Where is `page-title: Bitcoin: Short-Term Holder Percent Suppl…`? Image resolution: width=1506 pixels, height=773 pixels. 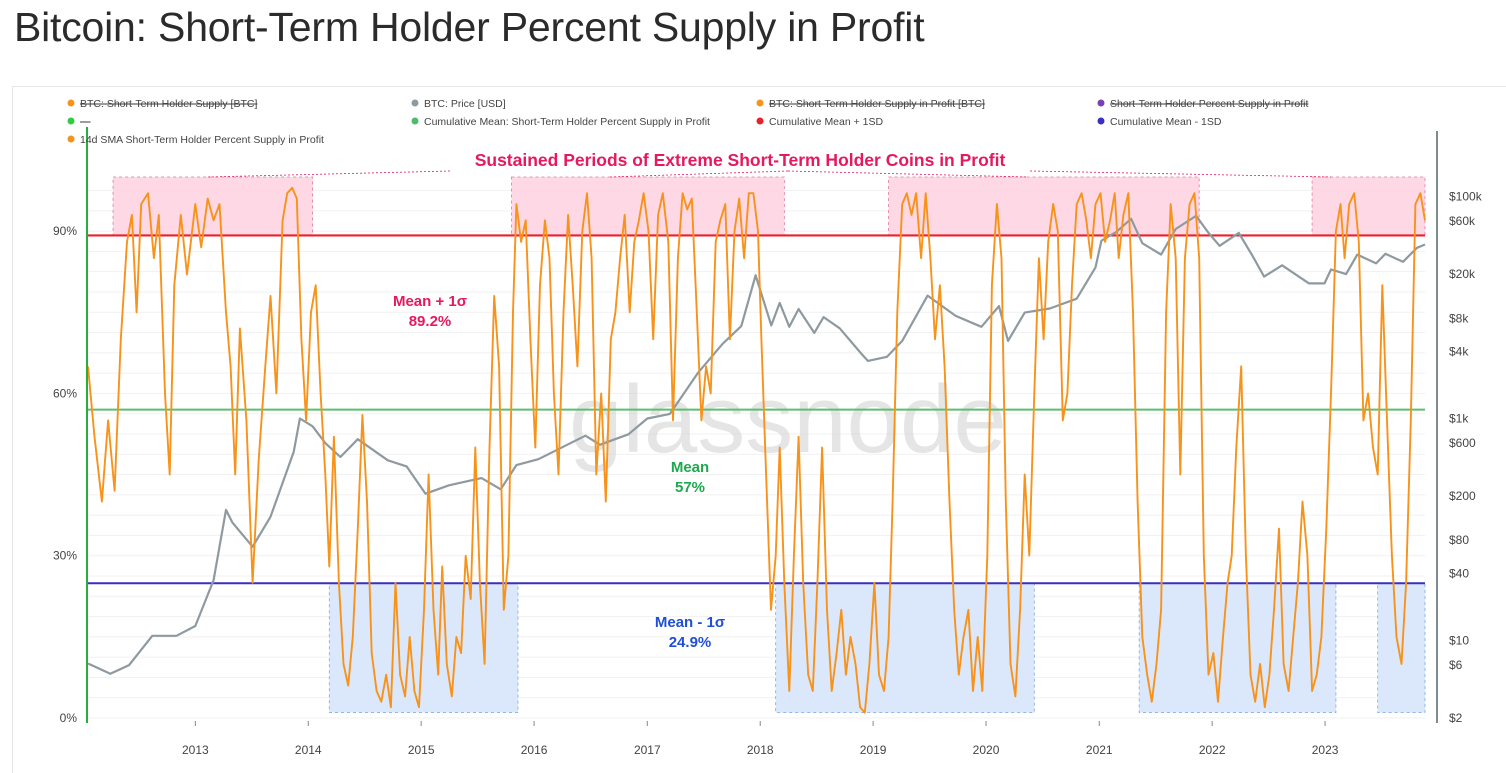 page-title: Bitcoin: Short-Term Holder Percent Suppl… is located at coordinates (469, 27).